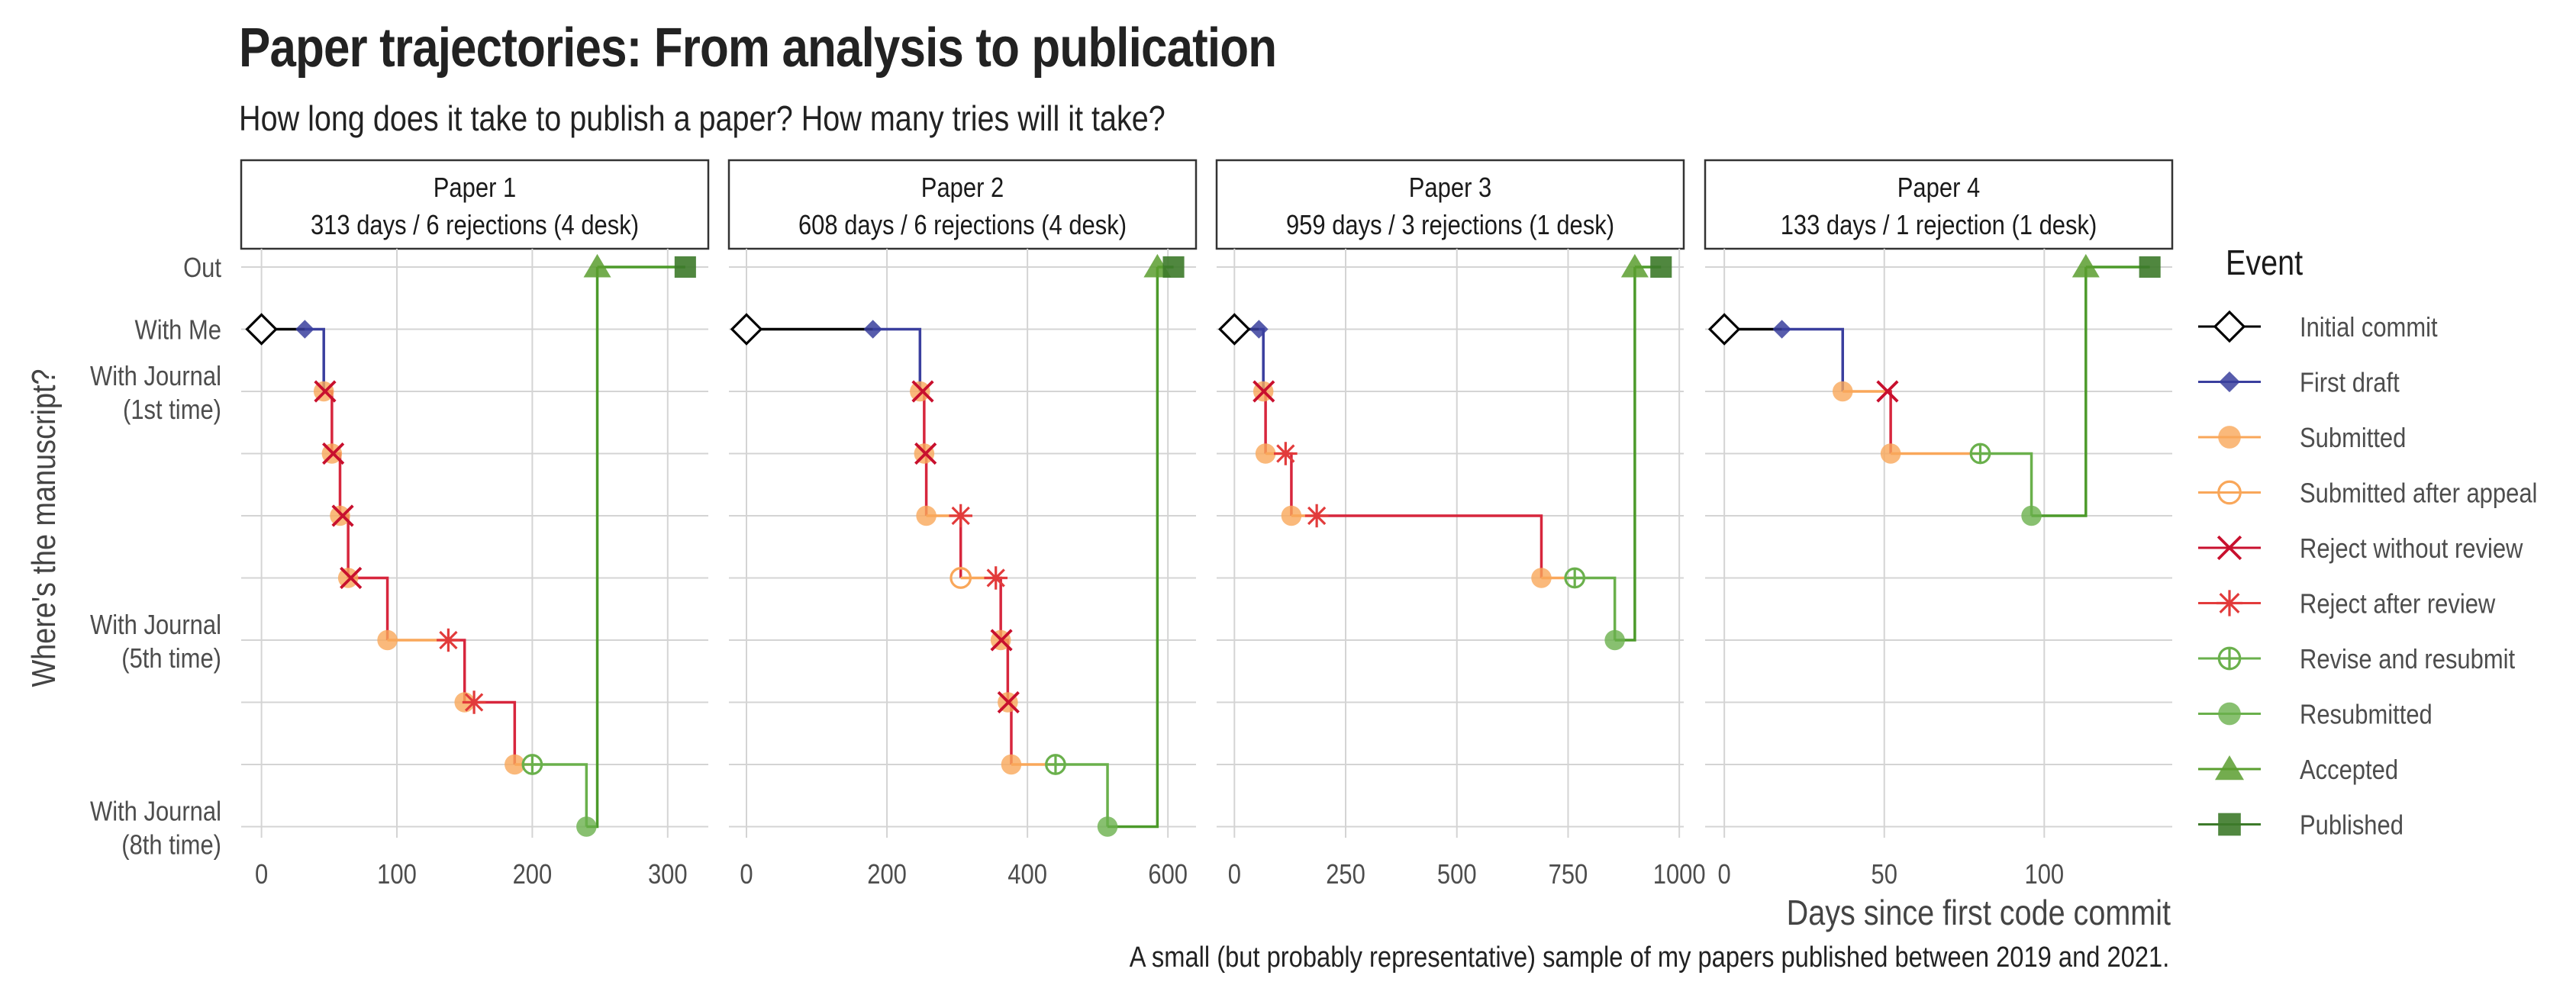 This screenshot has width=2576, height=1001. I want to click on legend-label: Submitted, so click(2353, 438).